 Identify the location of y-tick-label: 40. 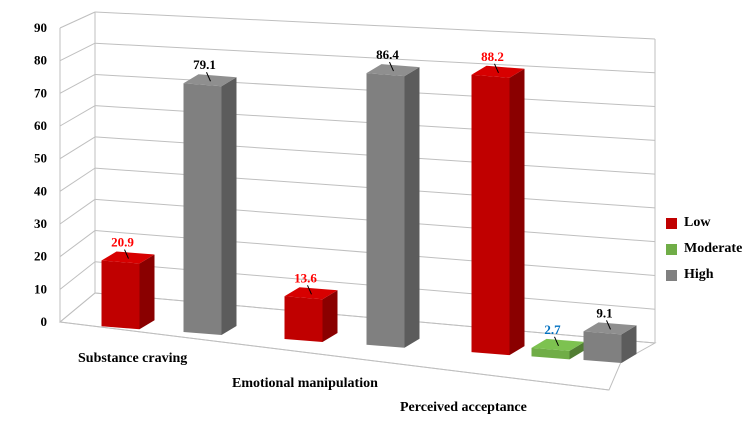
(40, 190).